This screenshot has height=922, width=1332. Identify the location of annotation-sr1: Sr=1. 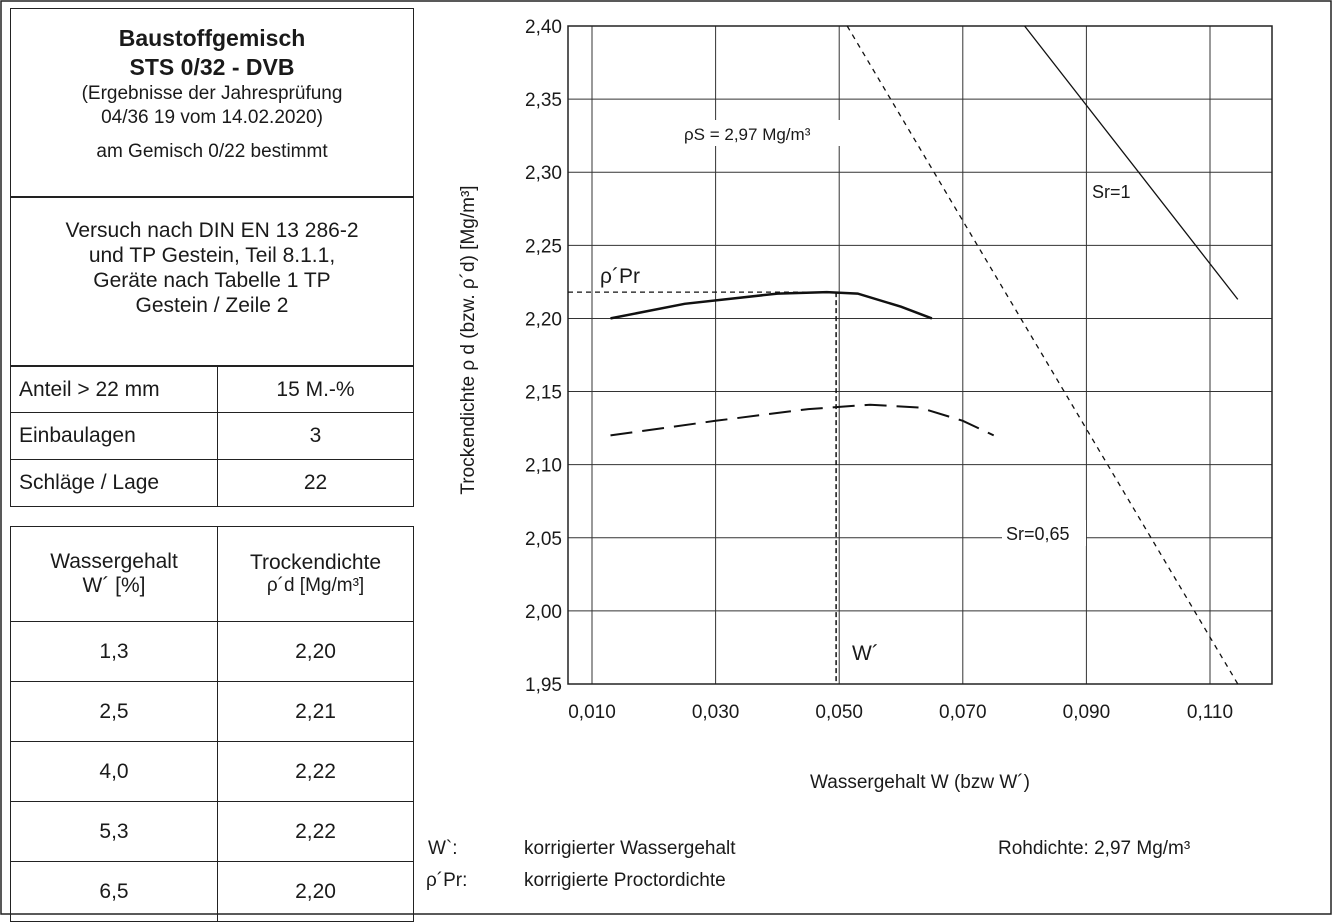
(1111, 192).